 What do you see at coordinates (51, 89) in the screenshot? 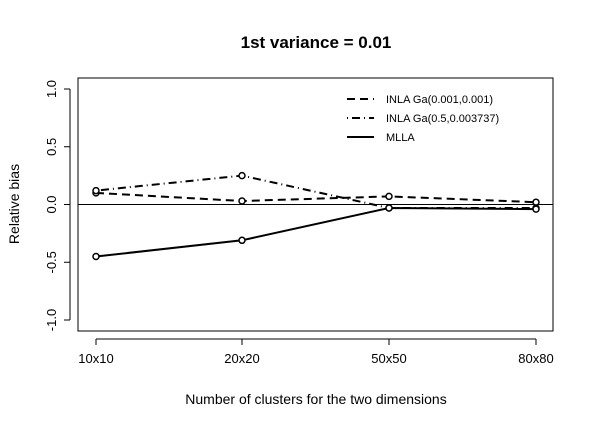
I see `y-tick-label: 1.0` at bounding box center [51, 89].